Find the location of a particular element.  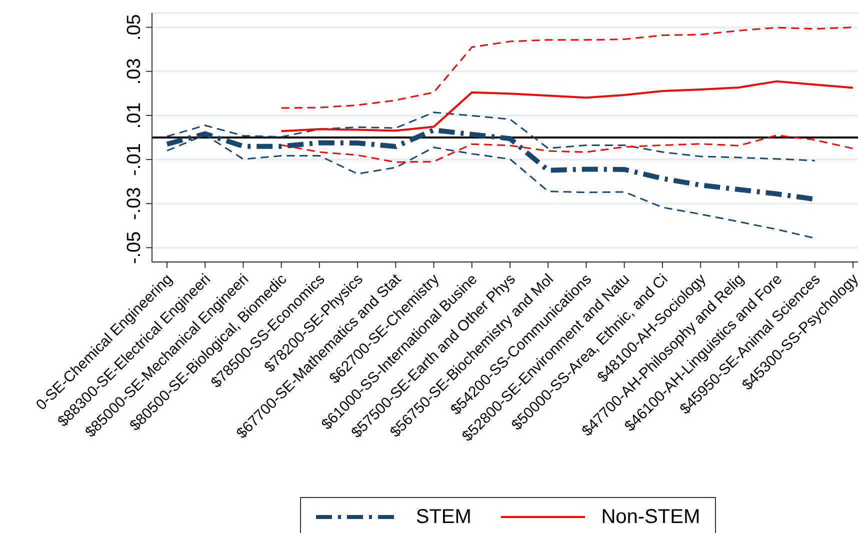

y-tick-label: .03 is located at coordinates (134, 71).